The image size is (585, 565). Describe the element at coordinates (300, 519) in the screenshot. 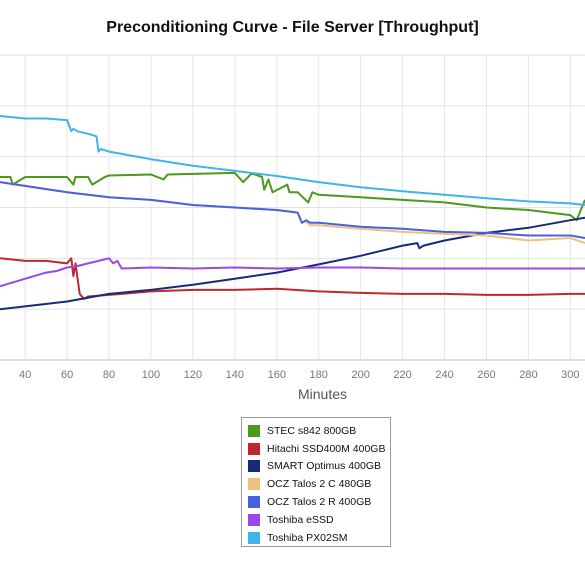

I see `legend-label: Toshiba eSSD` at that location.